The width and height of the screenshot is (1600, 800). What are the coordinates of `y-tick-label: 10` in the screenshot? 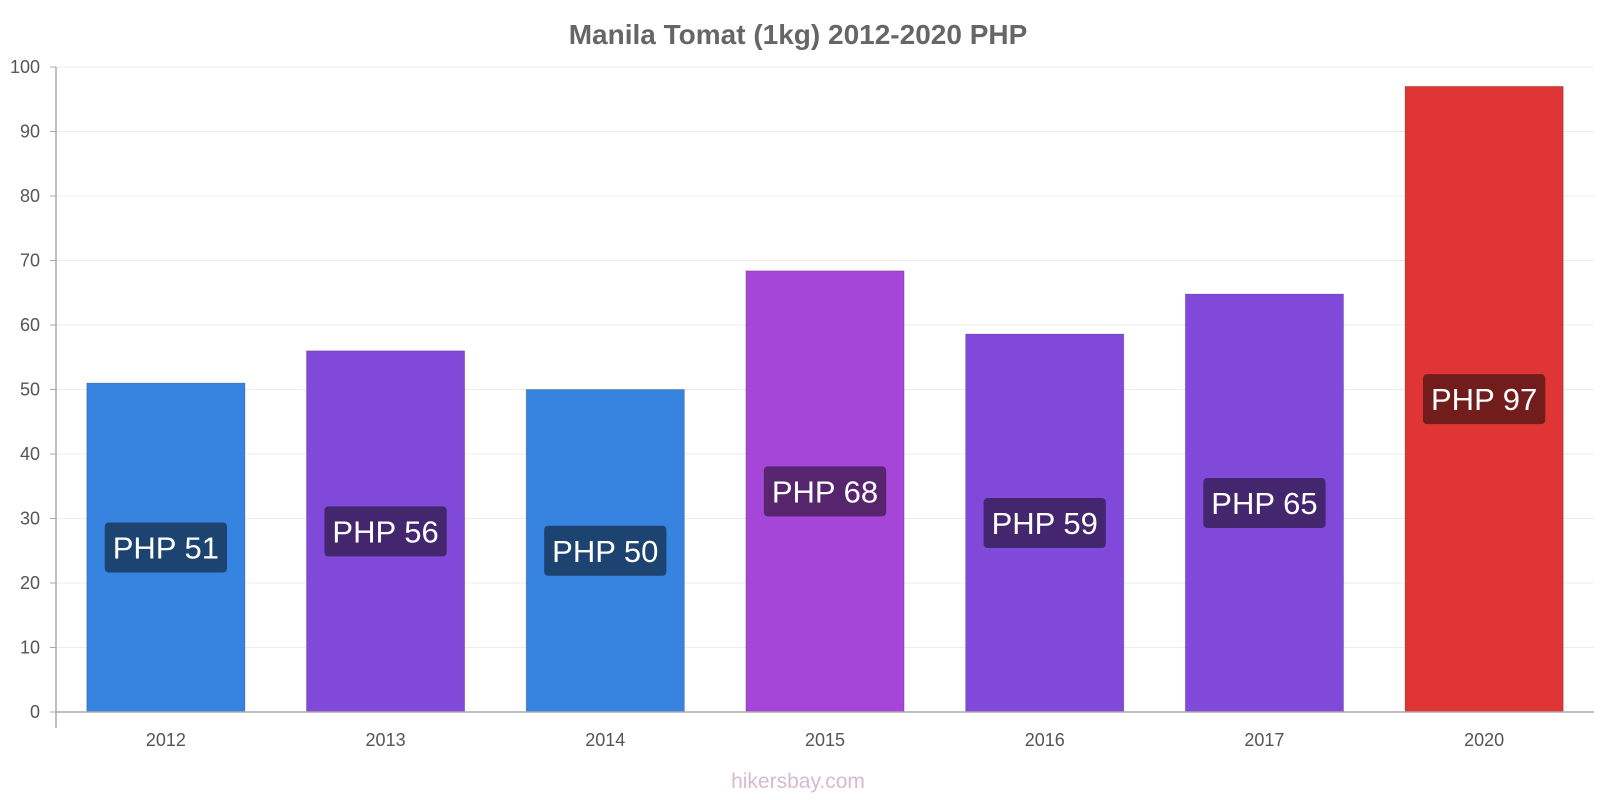 It's located at (30, 648).